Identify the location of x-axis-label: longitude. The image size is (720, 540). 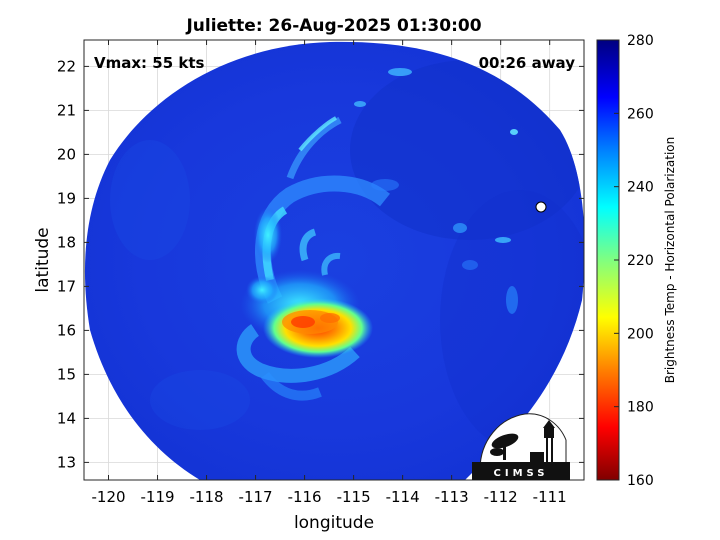
(334, 523).